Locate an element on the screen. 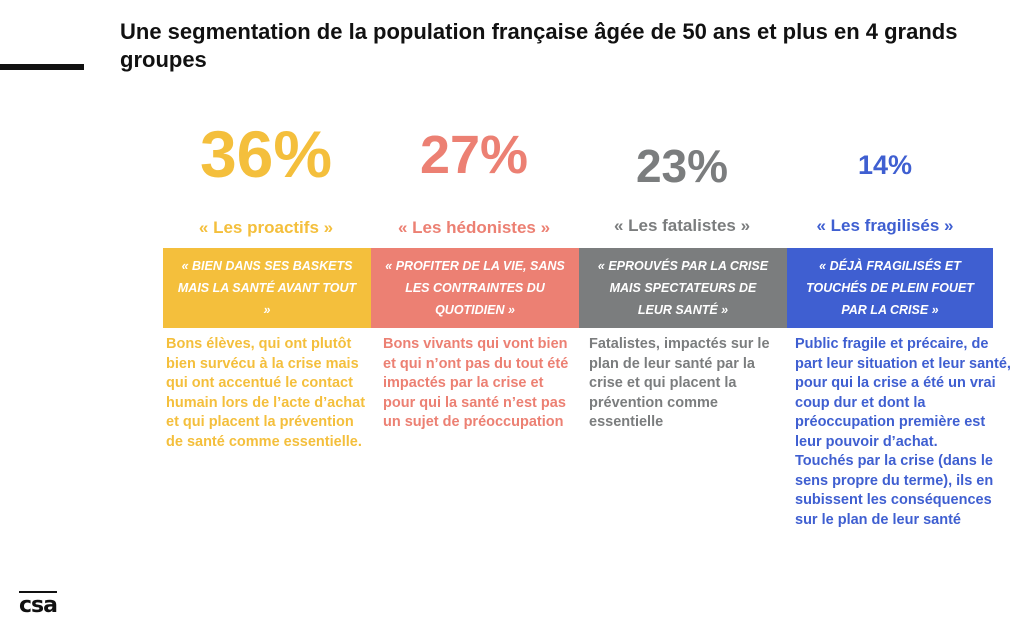 The image size is (1033, 630). segment-percent-proactifs: 36% is located at coordinates (266, 154).